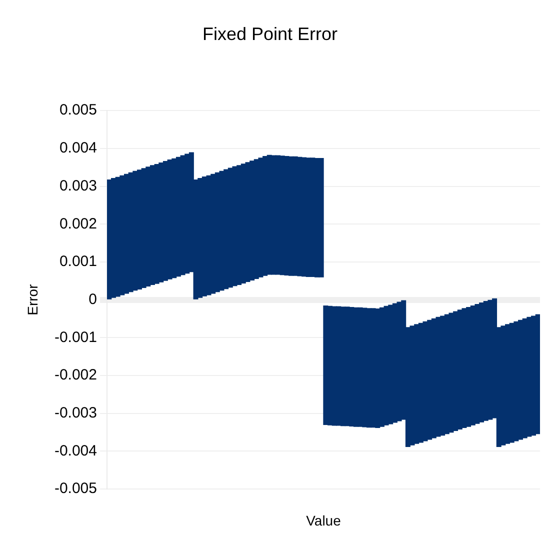  What do you see at coordinates (75, 375) in the screenshot?
I see `y-tick-label: -0.002` at bounding box center [75, 375].